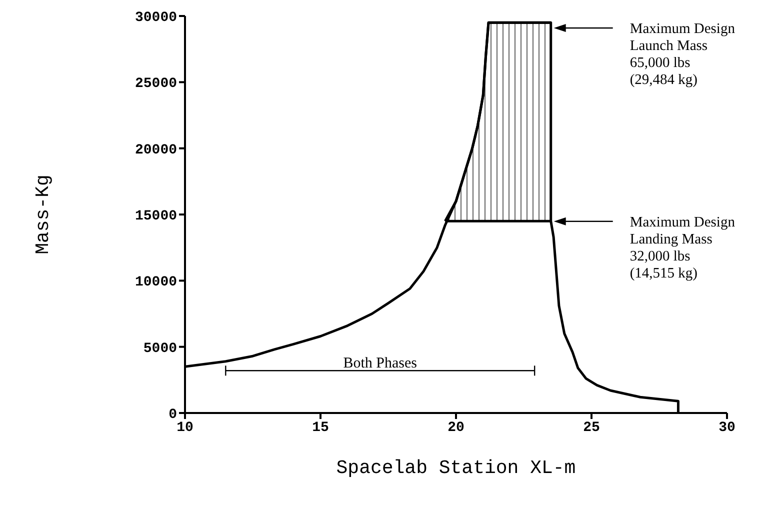 This screenshot has width=780, height=505. What do you see at coordinates (160, 348) in the screenshot?
I see `y-tick-label: 5000` at bounding box center [160, 348].